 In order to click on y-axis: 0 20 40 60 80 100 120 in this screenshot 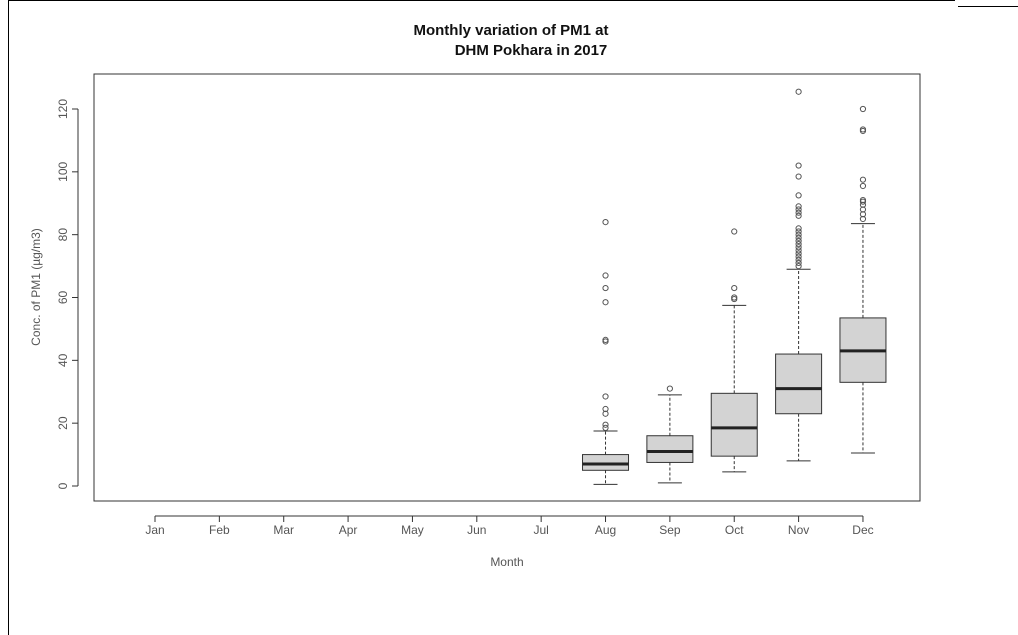, I will do `click(67, 294)`.